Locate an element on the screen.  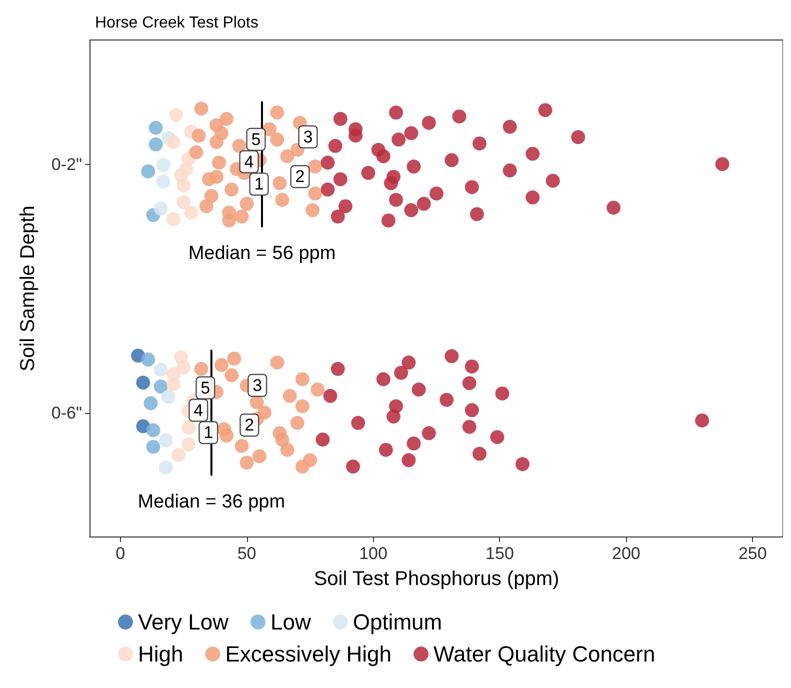
chart-title: Horse Creek Test Plots is located at coordinates (176, 23).